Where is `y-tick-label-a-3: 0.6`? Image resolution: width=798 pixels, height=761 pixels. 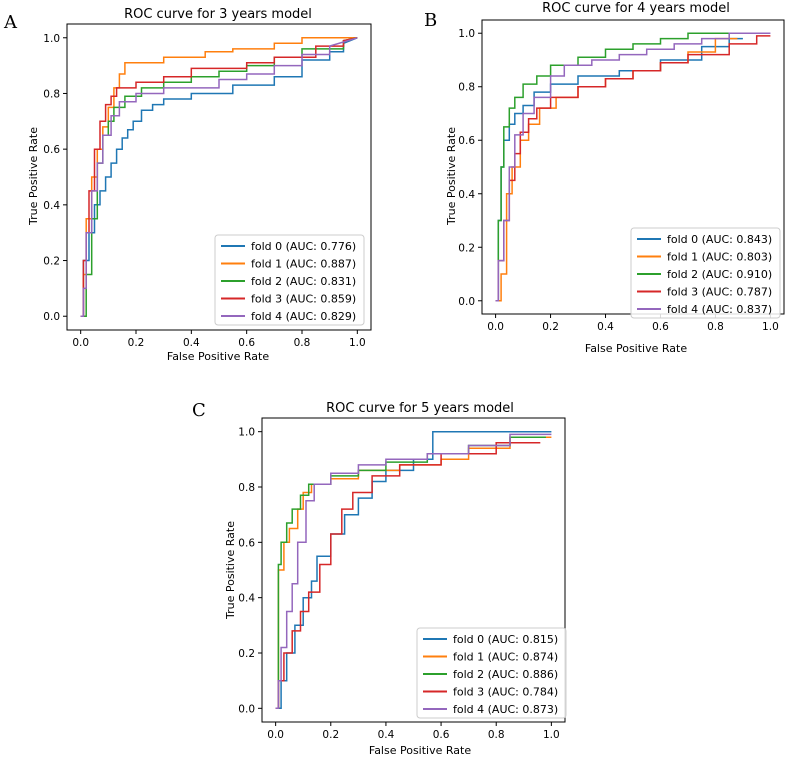
y-tick-label-a-3: 0.6 is located at coordinates (51, 150).